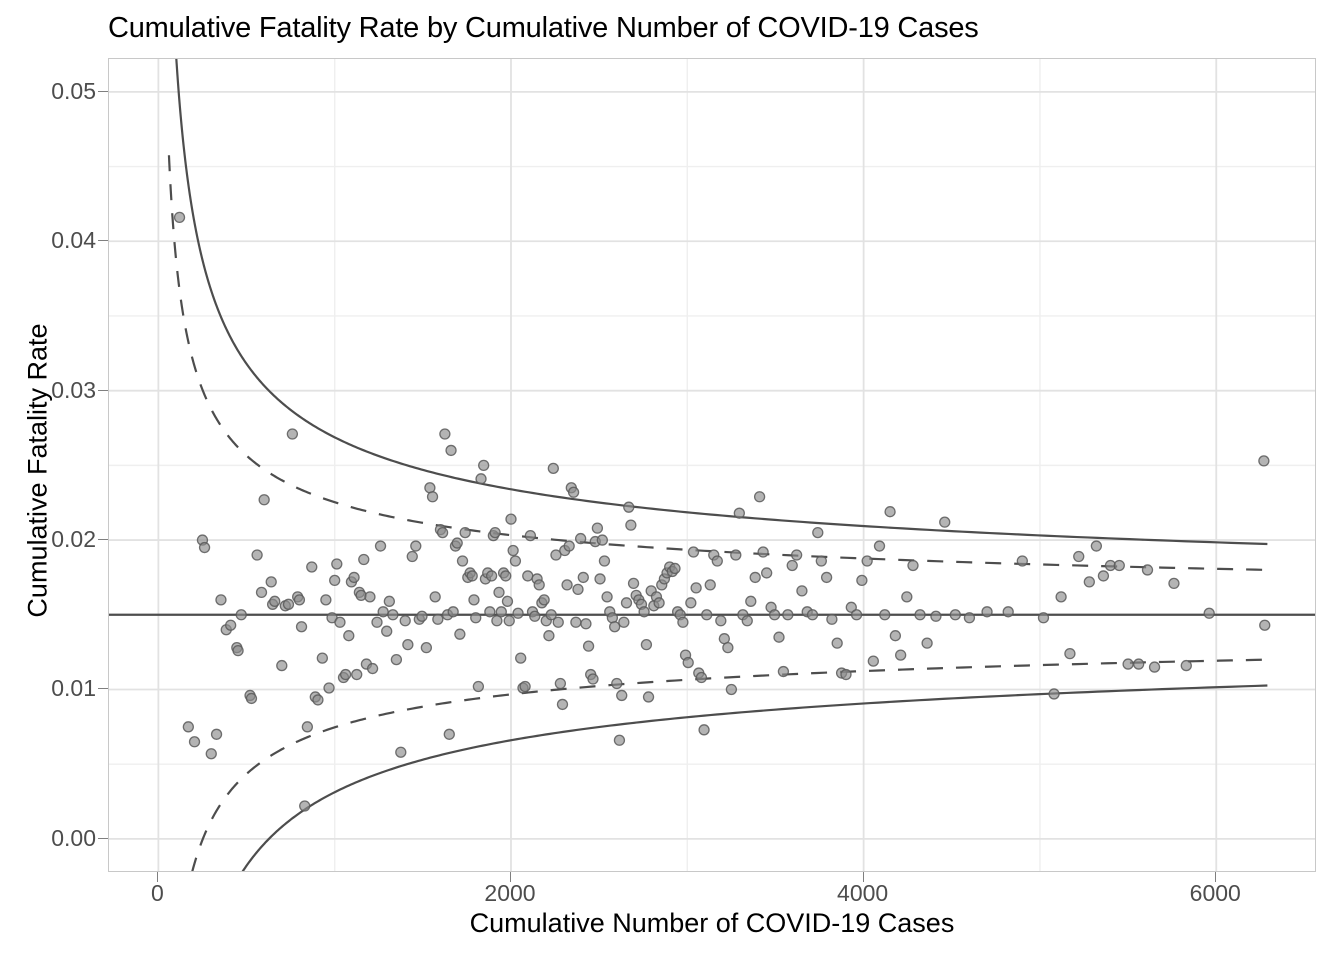 The width and height of the screenshot is (1344, 960). I want to click on y-tick-label: 0.04, so click(73, 240).